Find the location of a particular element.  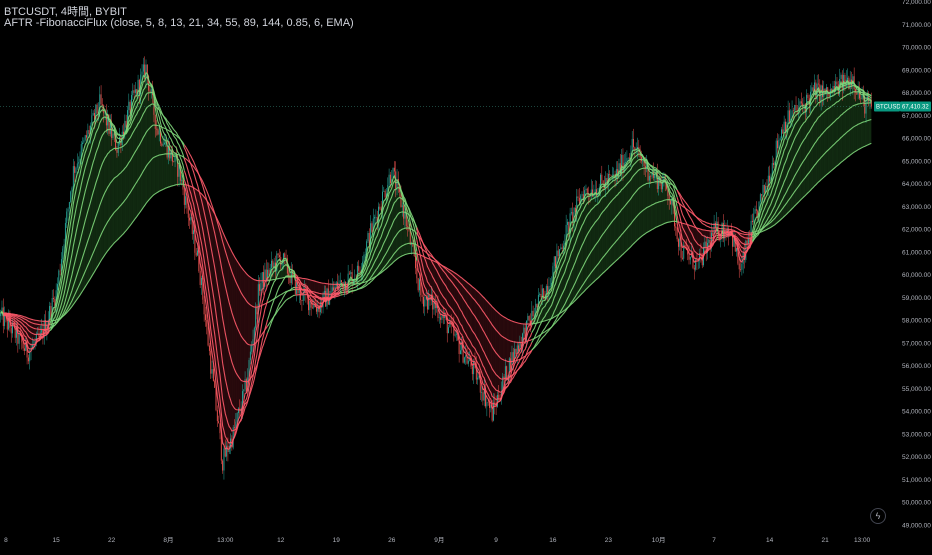

price-tick-label: 51,000.00 is located at coordinates (916, 480).